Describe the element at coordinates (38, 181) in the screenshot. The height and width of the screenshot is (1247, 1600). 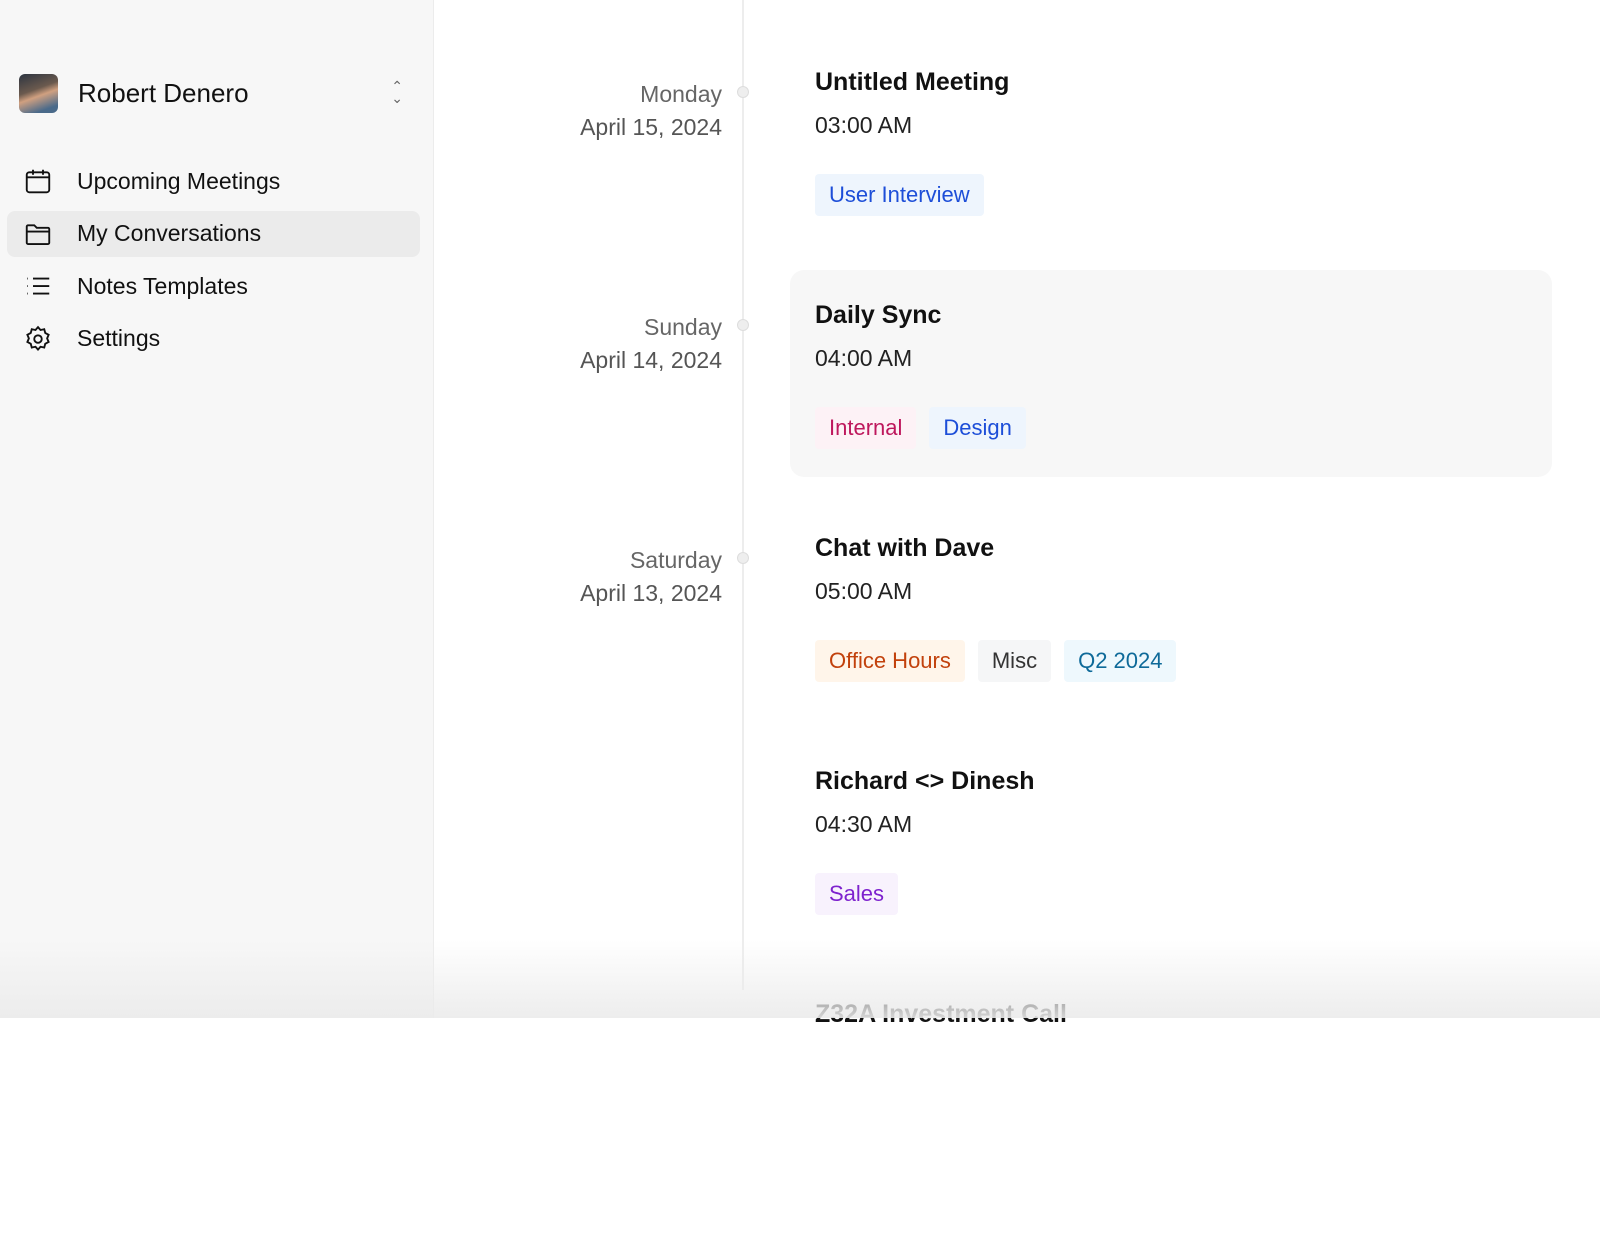
I see `calendar-icon` at that location.